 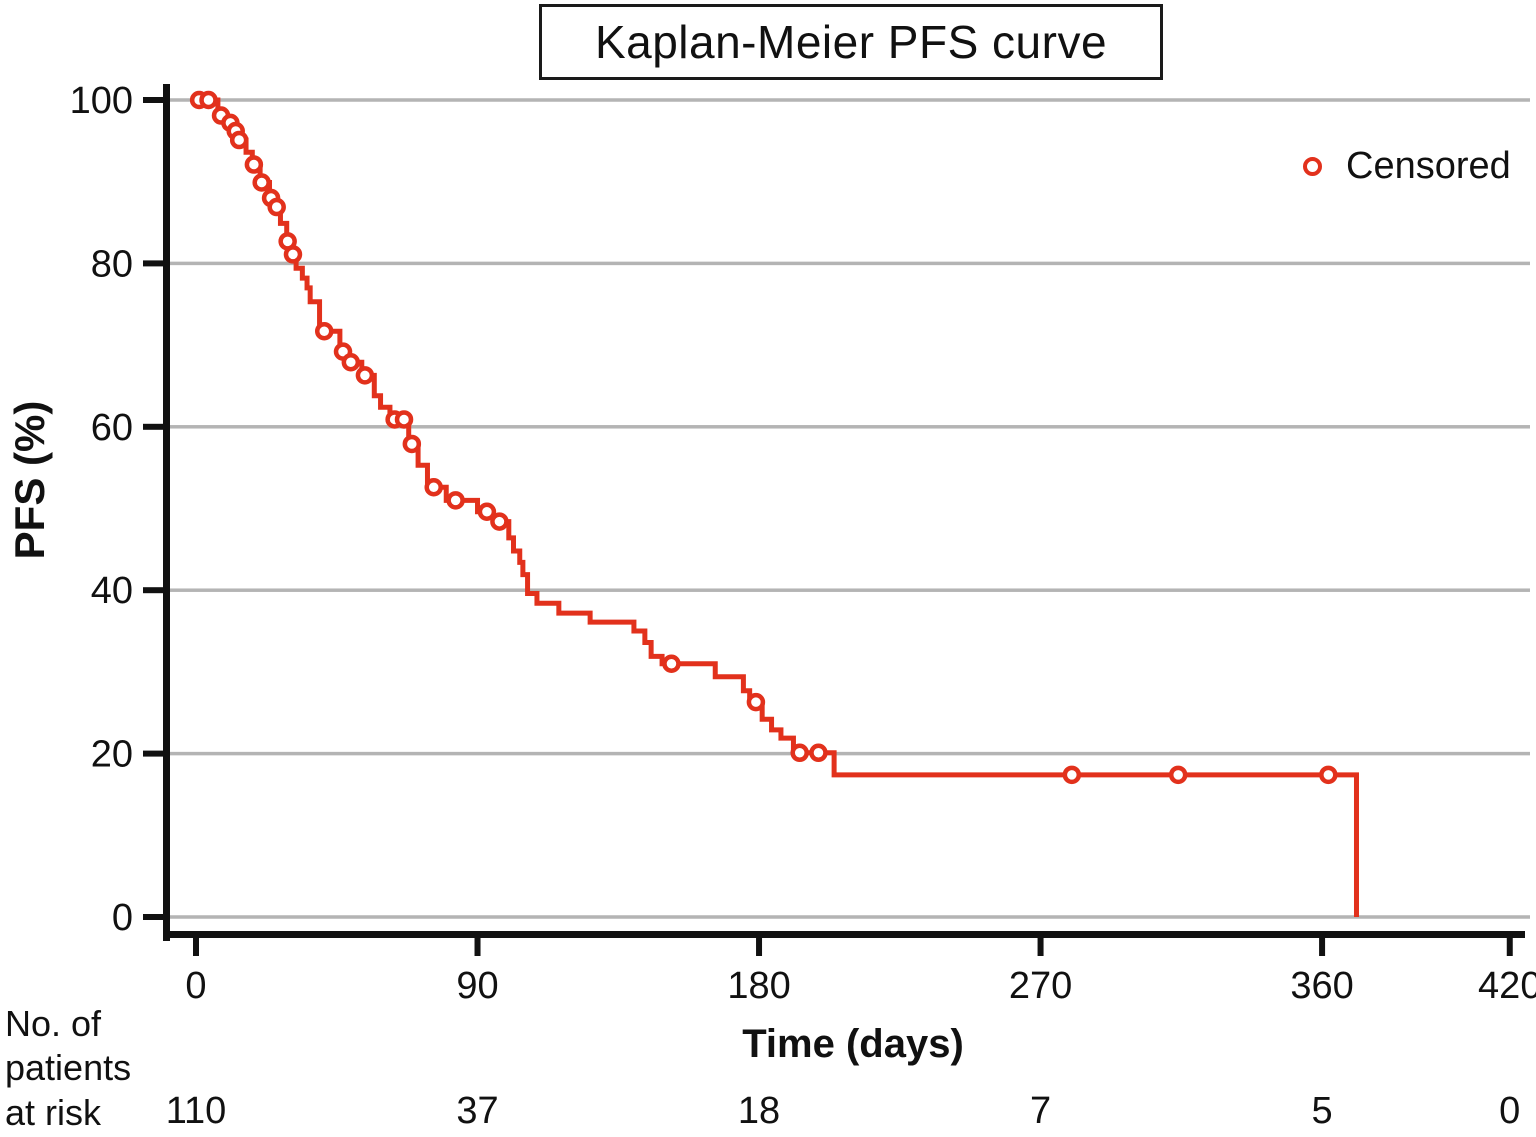 What do you see at coordinates (853, 1044) in the screenshot?
I see `x-axis-title: Time (days)` at bounding box center [853, 1044].